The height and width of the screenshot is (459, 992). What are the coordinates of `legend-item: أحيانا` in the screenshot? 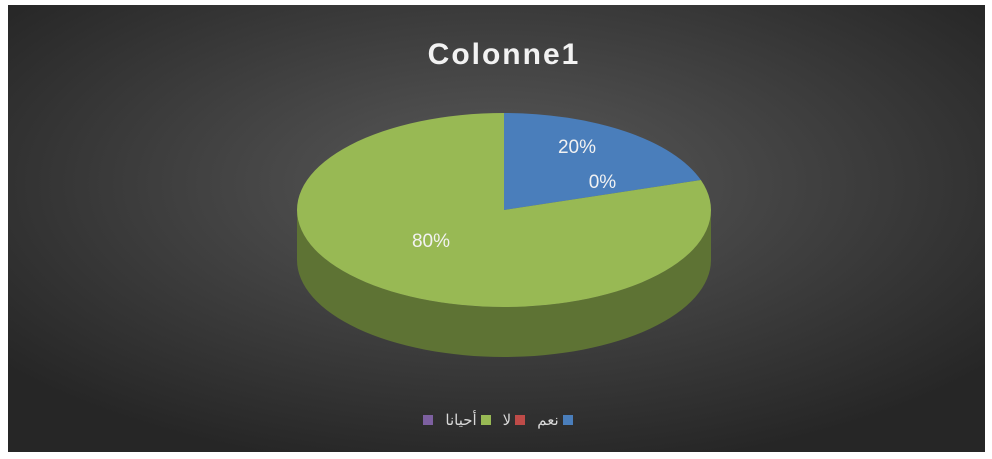 It's located at (468, 420).